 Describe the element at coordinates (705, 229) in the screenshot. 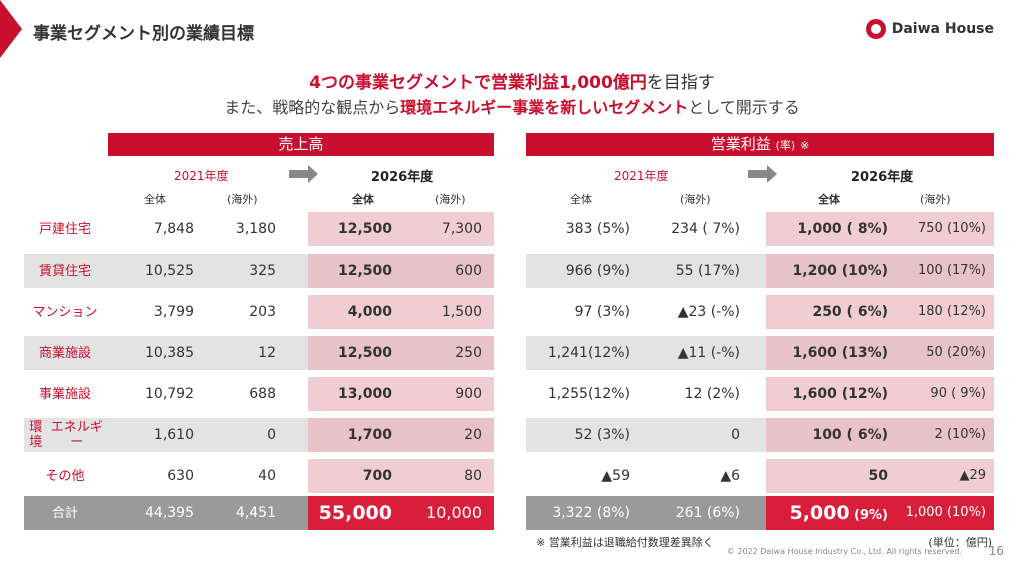

I see `profit-2021-overseas: 234 ( 7%)` at that location.